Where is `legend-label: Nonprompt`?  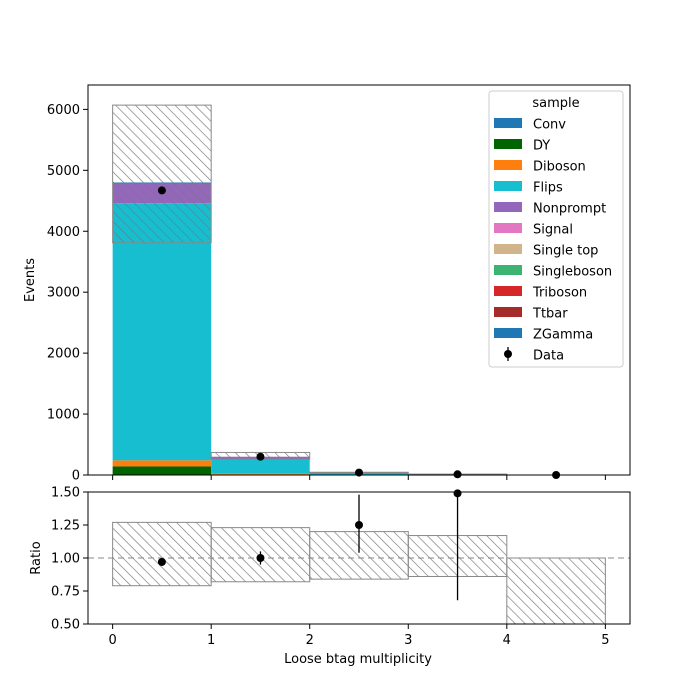
legend-label: Nonprompt is located at coordinates (569, 209).